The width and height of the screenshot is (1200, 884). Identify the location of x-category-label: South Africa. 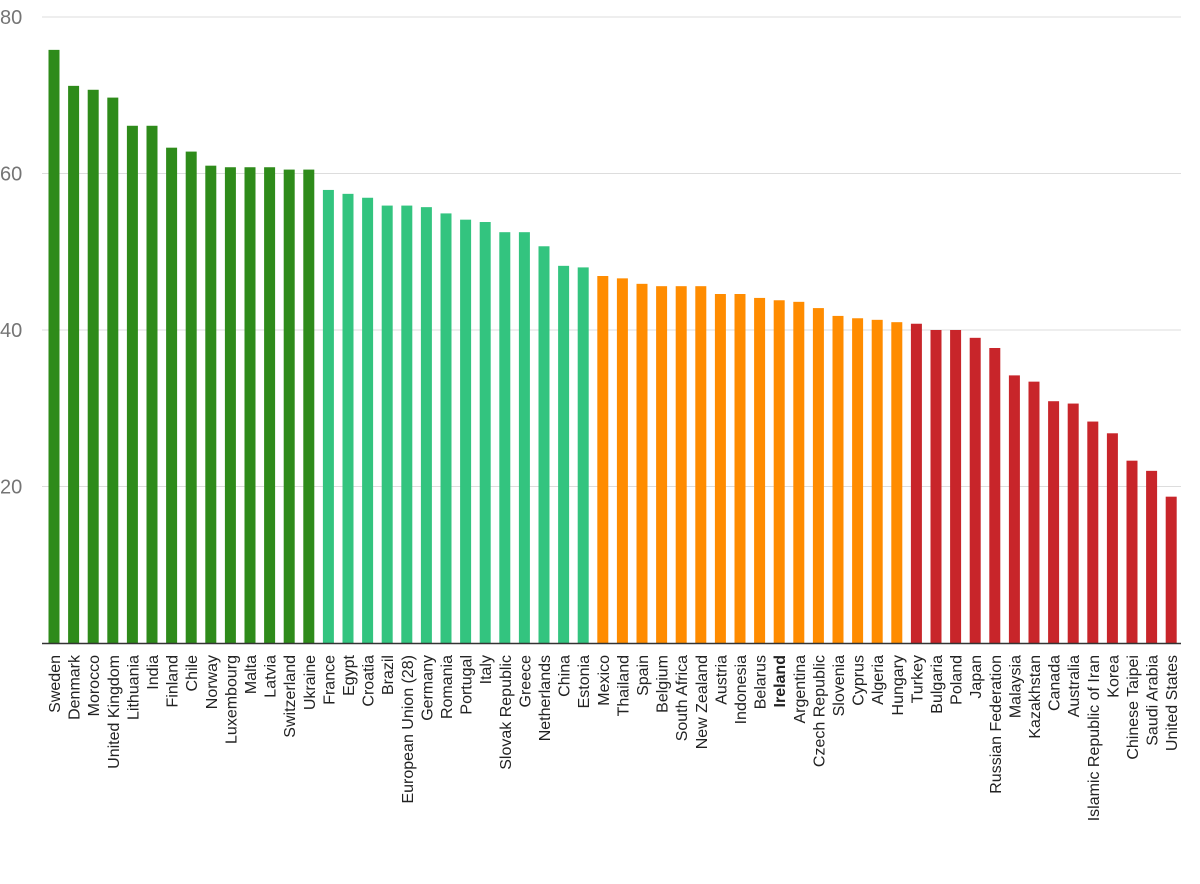
(682, 698).